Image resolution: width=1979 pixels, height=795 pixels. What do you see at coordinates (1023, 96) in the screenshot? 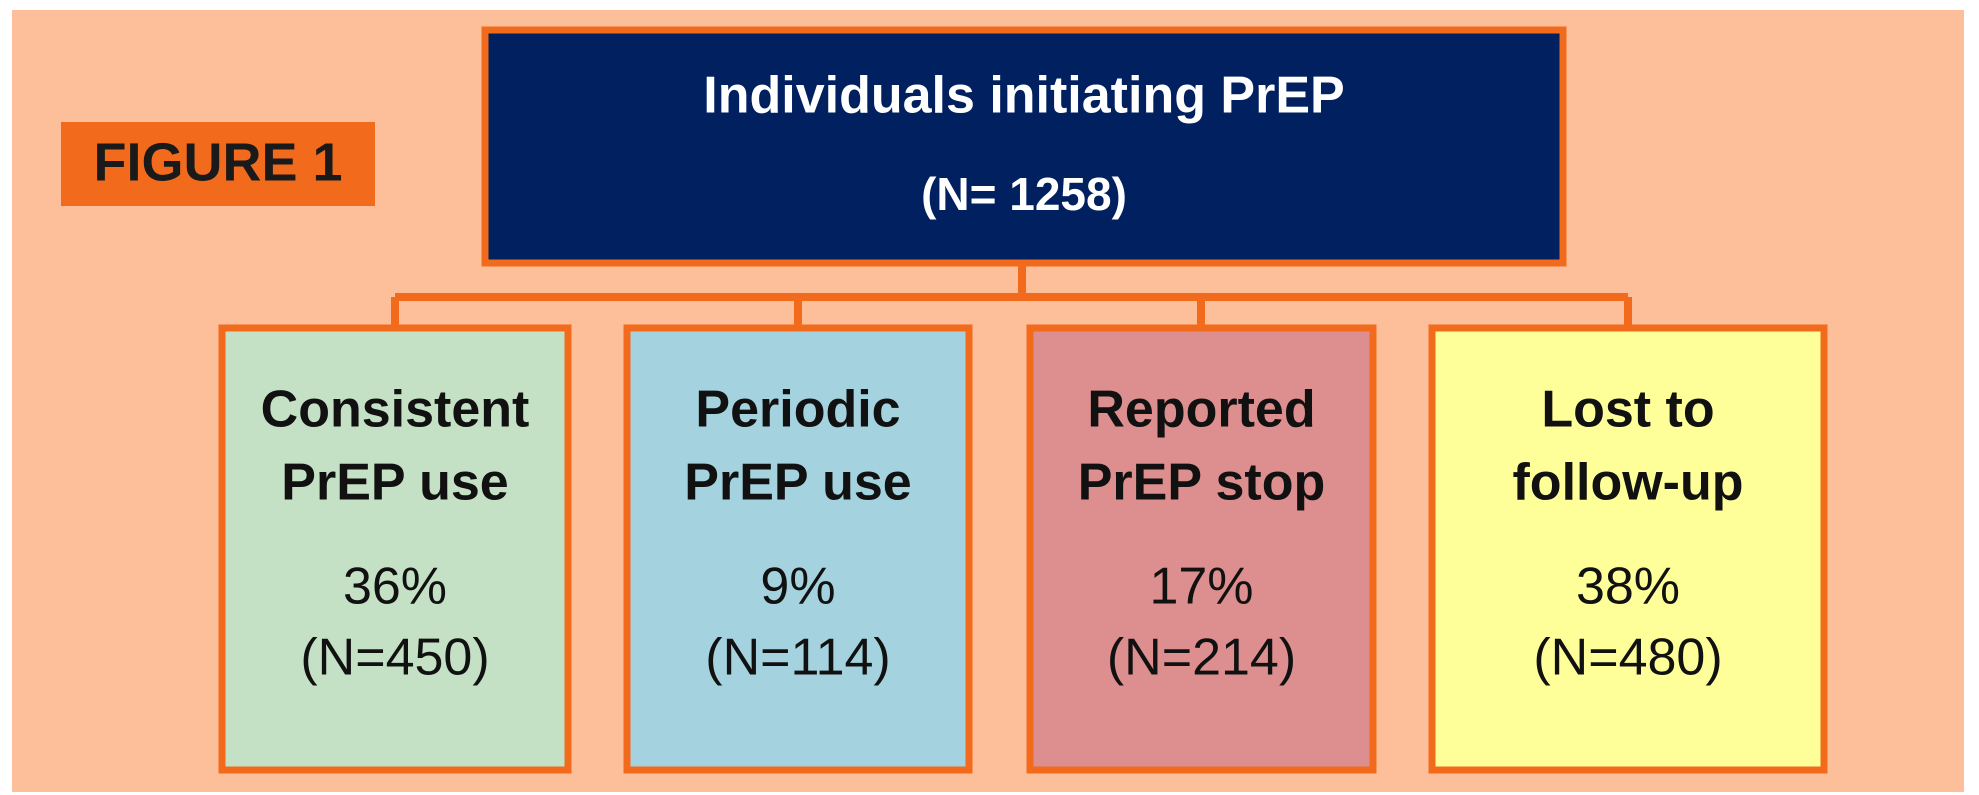
I see `root-title: Individuals initiating PrEP` at bounding box center [1023, 96].